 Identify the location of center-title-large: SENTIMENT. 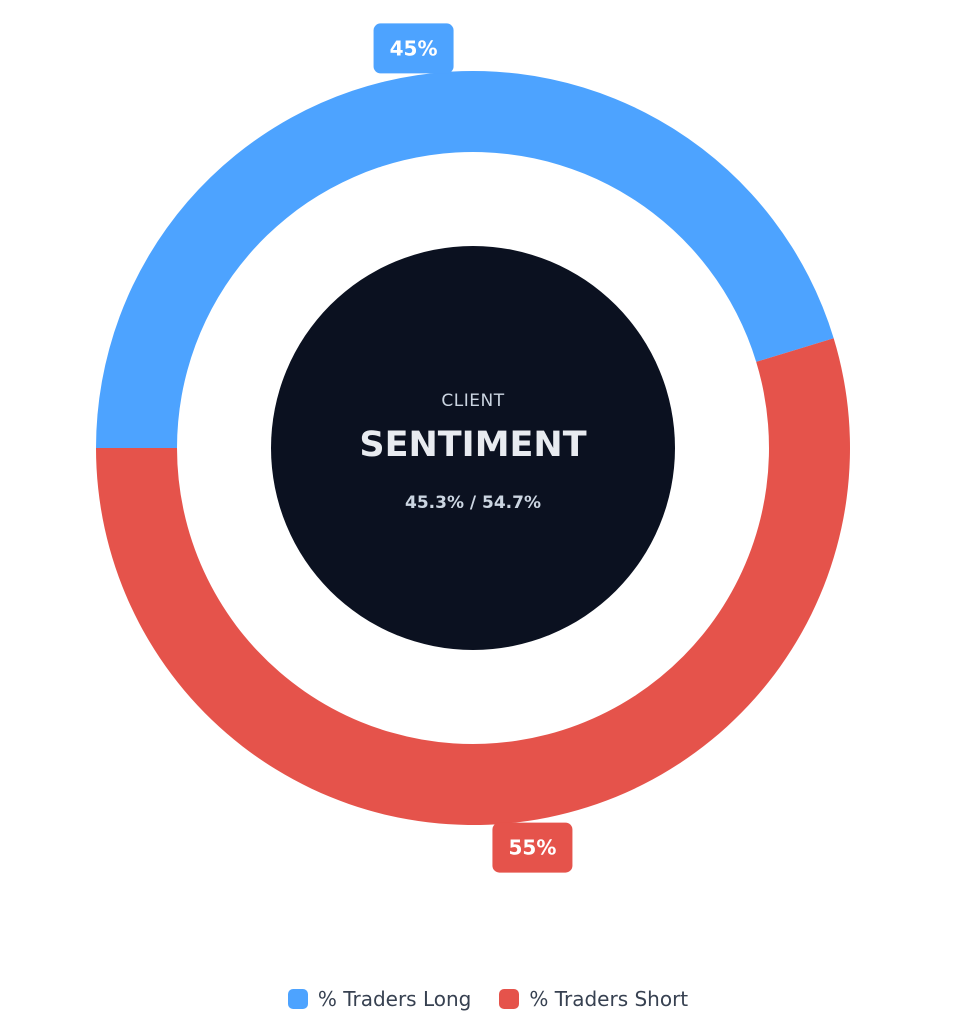
(472, 445).